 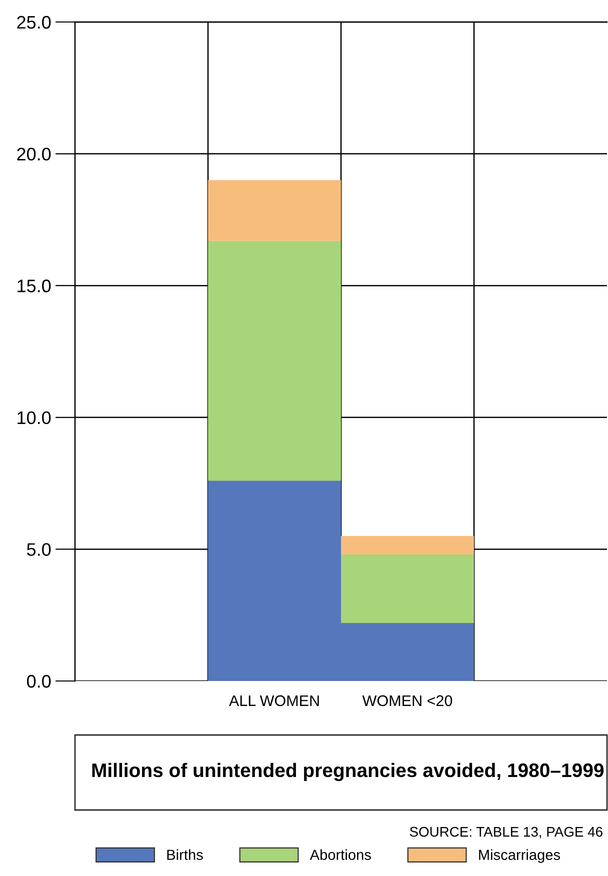 I want to click on x-tick-label: ALL WOMEN, so click(x=273, y=700).